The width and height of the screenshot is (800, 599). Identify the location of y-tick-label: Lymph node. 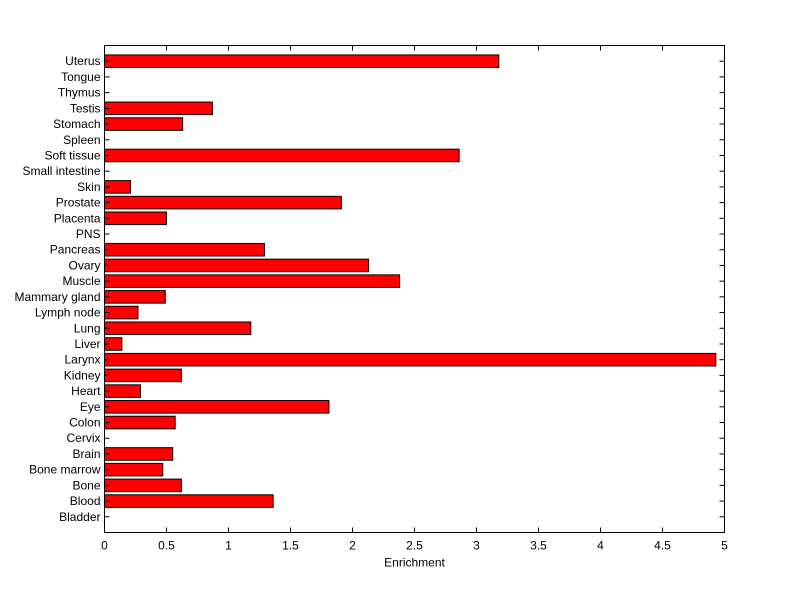
(68, 313).